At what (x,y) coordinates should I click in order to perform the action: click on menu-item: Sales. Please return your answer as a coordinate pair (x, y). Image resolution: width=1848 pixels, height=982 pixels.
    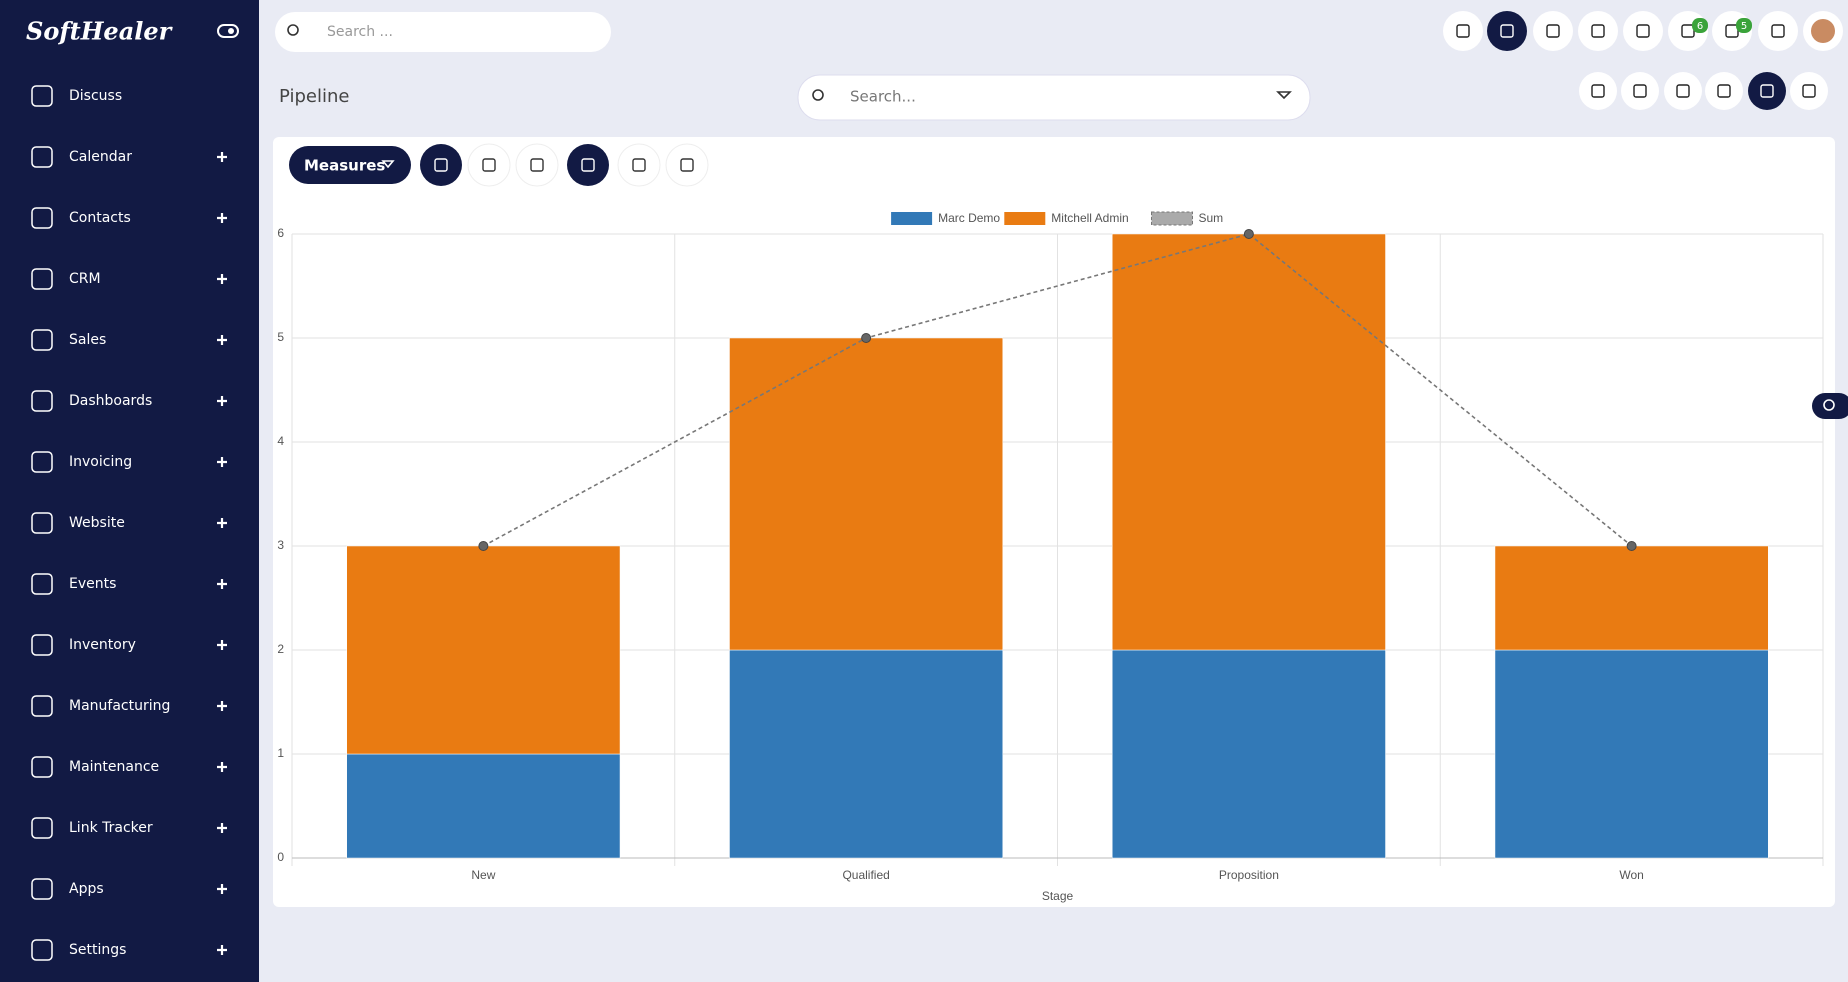
    Looking at the image, I should click on (87, 340).